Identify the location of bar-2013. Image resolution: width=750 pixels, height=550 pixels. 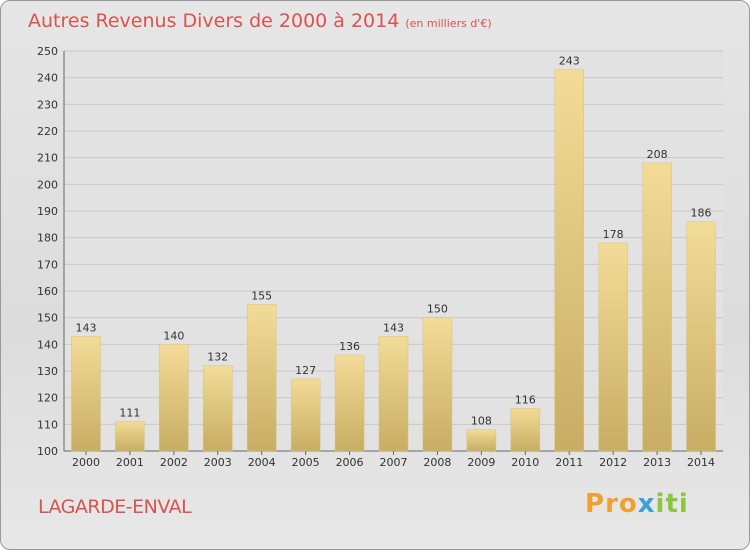
(657, 307).